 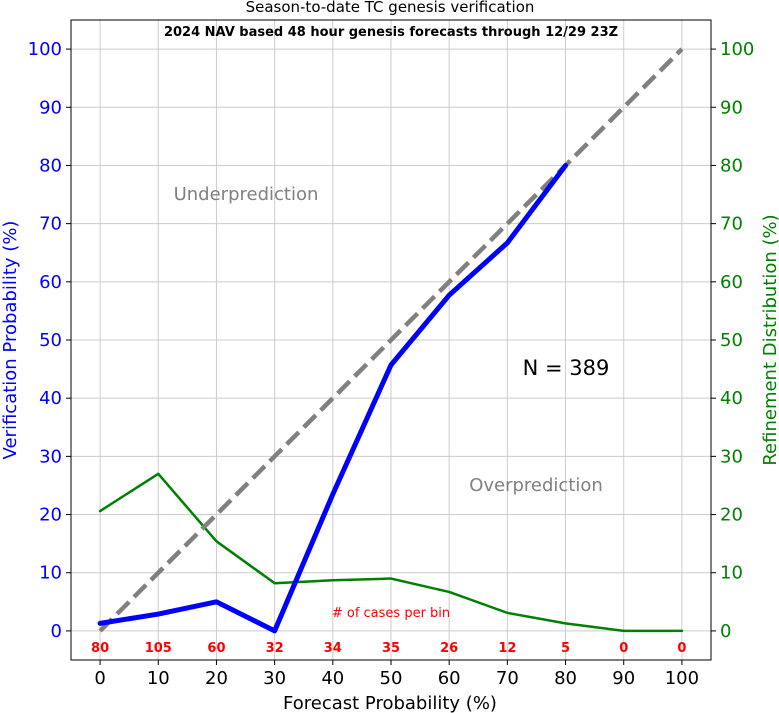 What do you see at coordinates (50, 107) in the screenshot?
I see `y-tick-label-left: 90` at bounding box center [50, 107].